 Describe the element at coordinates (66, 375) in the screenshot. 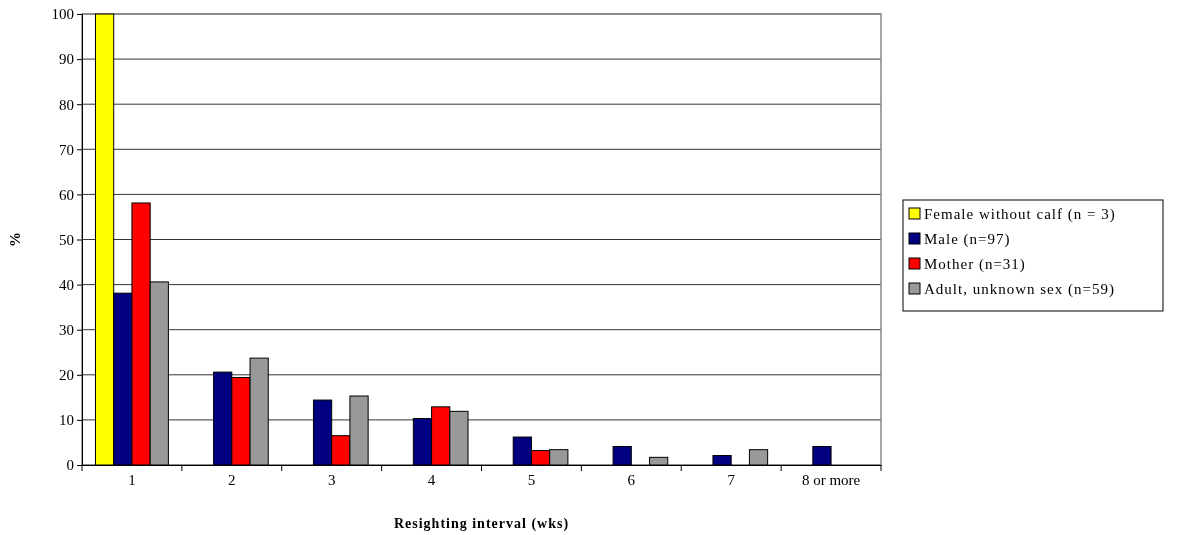

I see `y-tick-label: 20` at that location.